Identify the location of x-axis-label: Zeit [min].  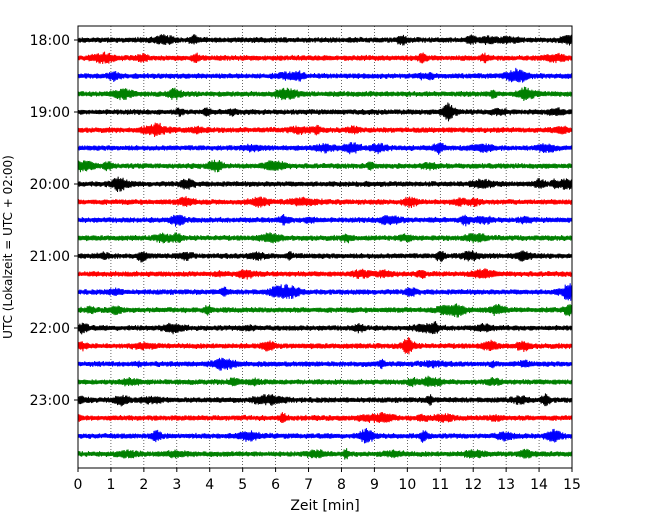
(324, 506).